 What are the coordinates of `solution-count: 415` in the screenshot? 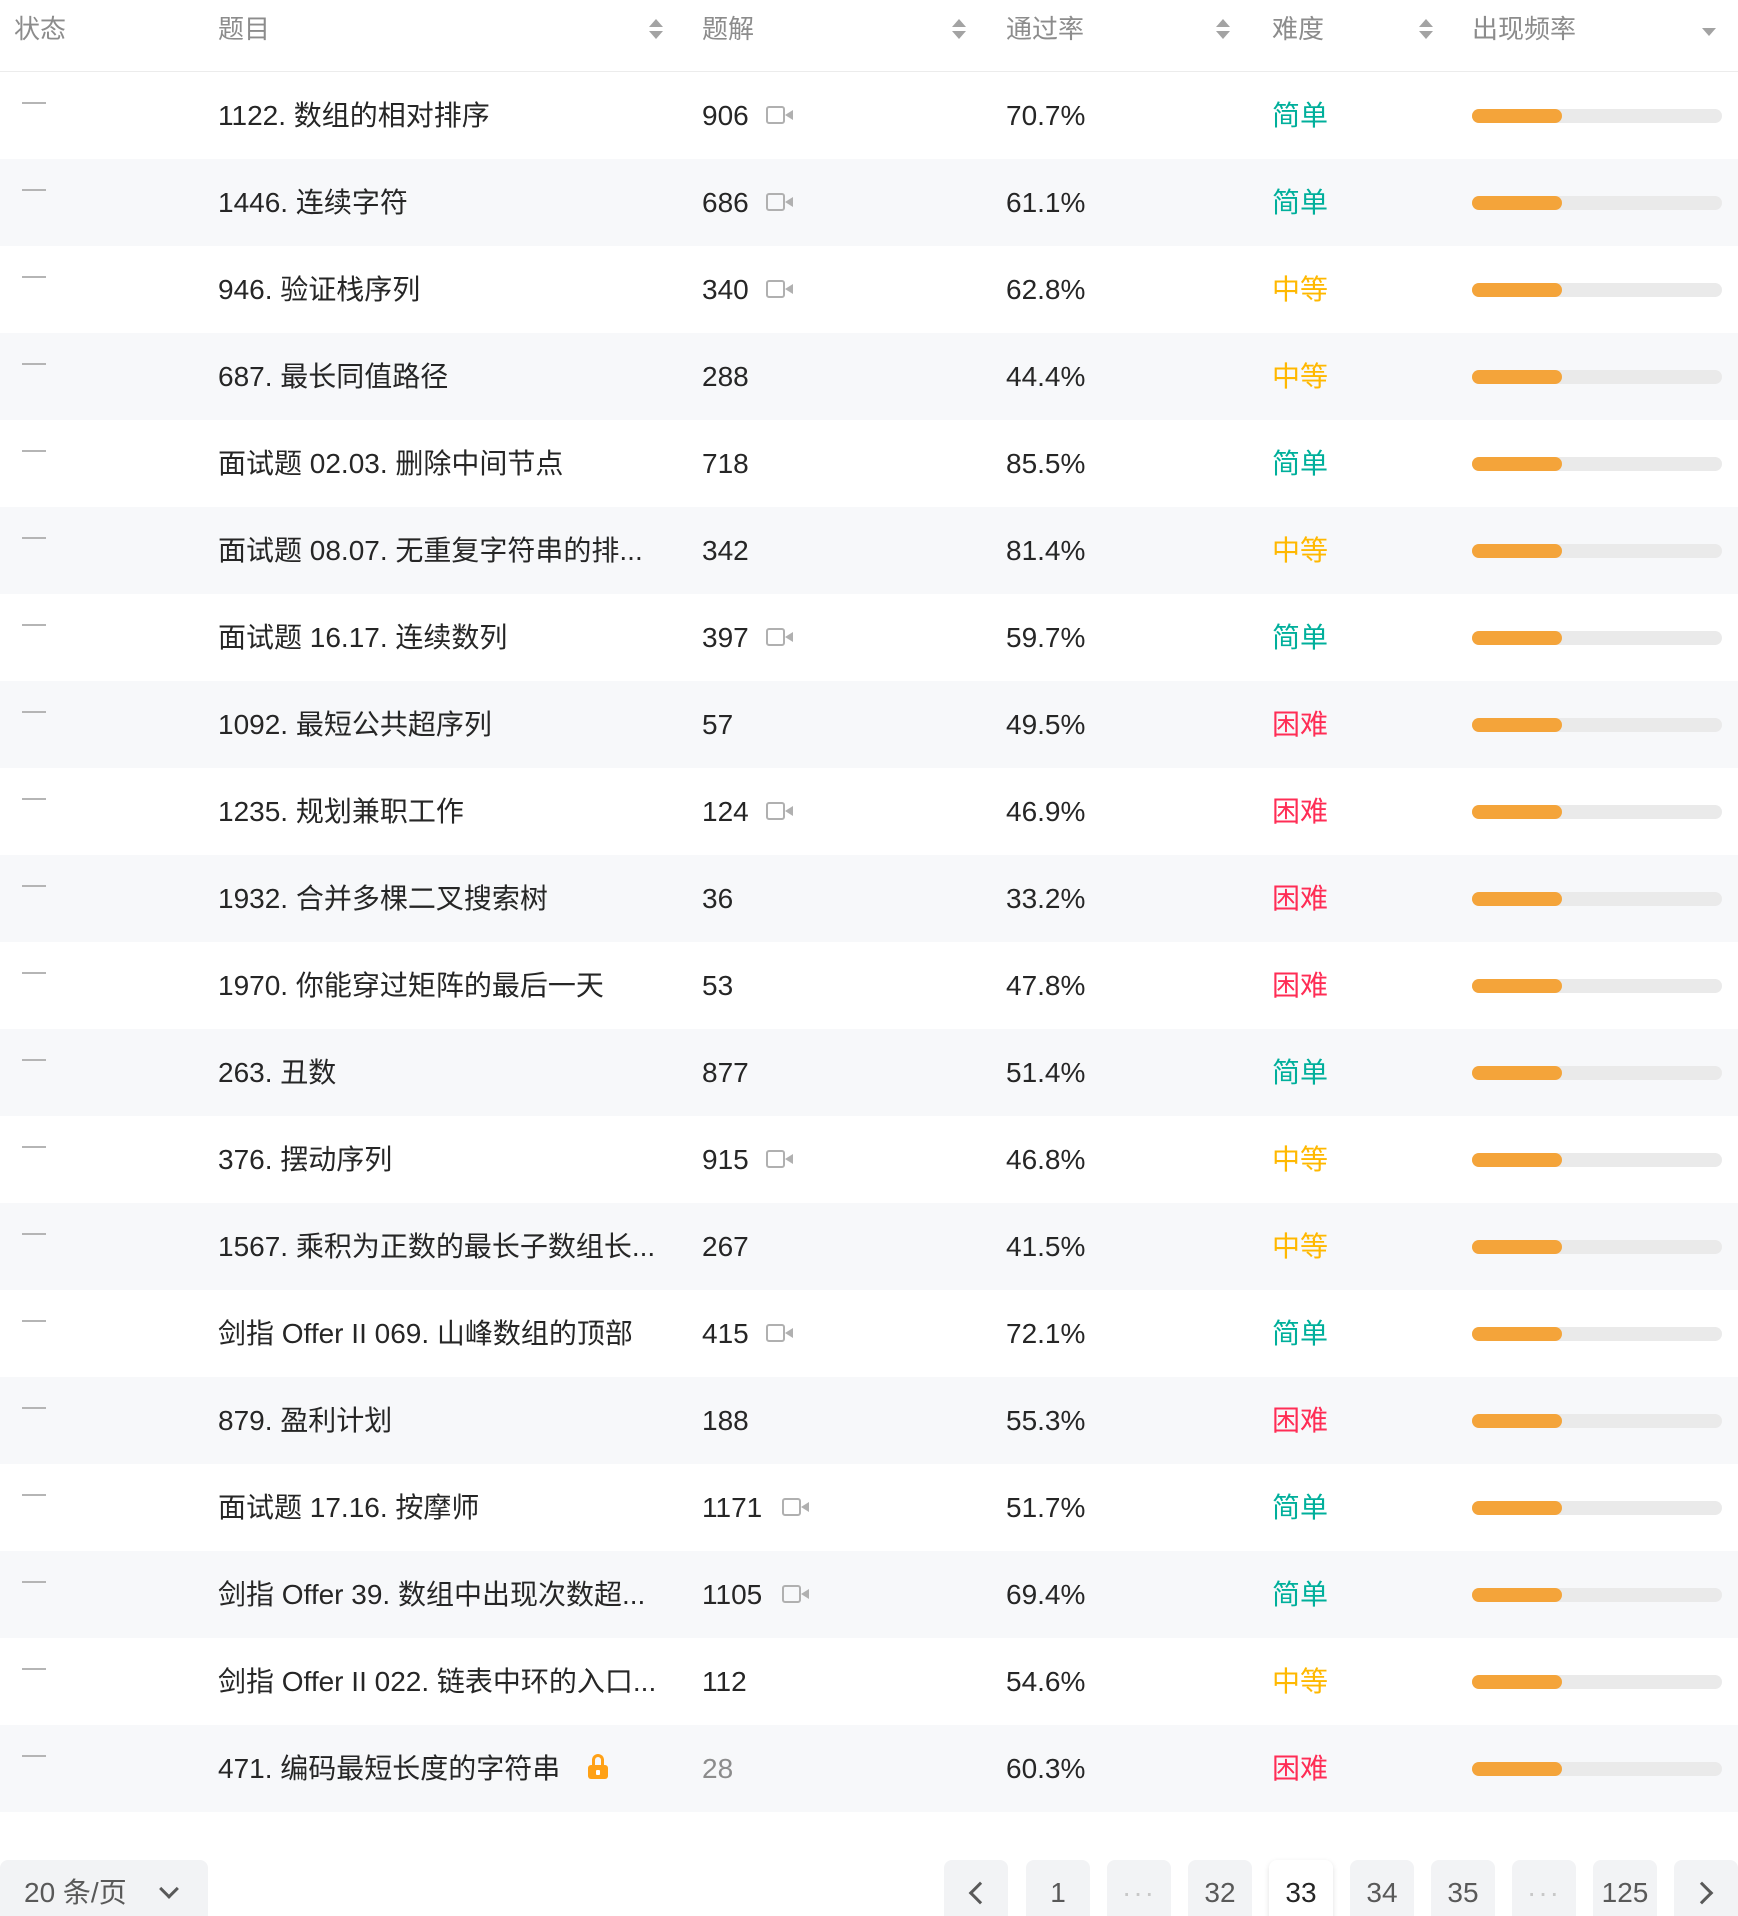 It's located at (725, 1333).